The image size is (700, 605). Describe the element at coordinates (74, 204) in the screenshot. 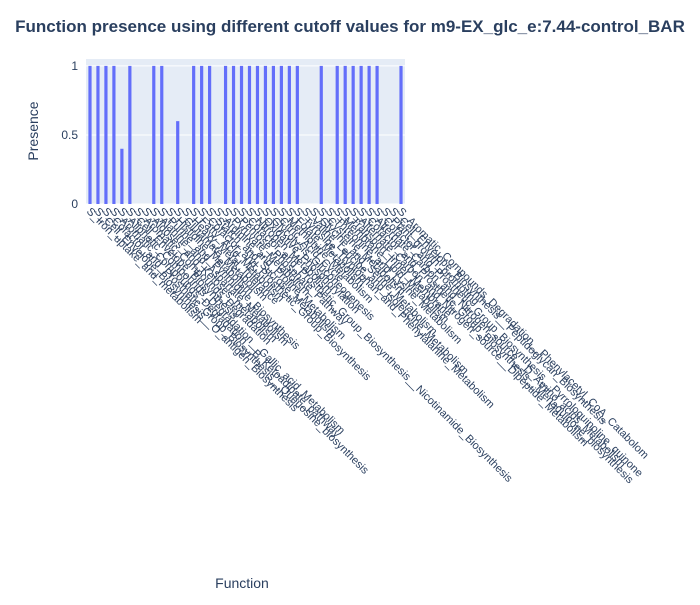

I see `y-tick-label: 0` at that location.